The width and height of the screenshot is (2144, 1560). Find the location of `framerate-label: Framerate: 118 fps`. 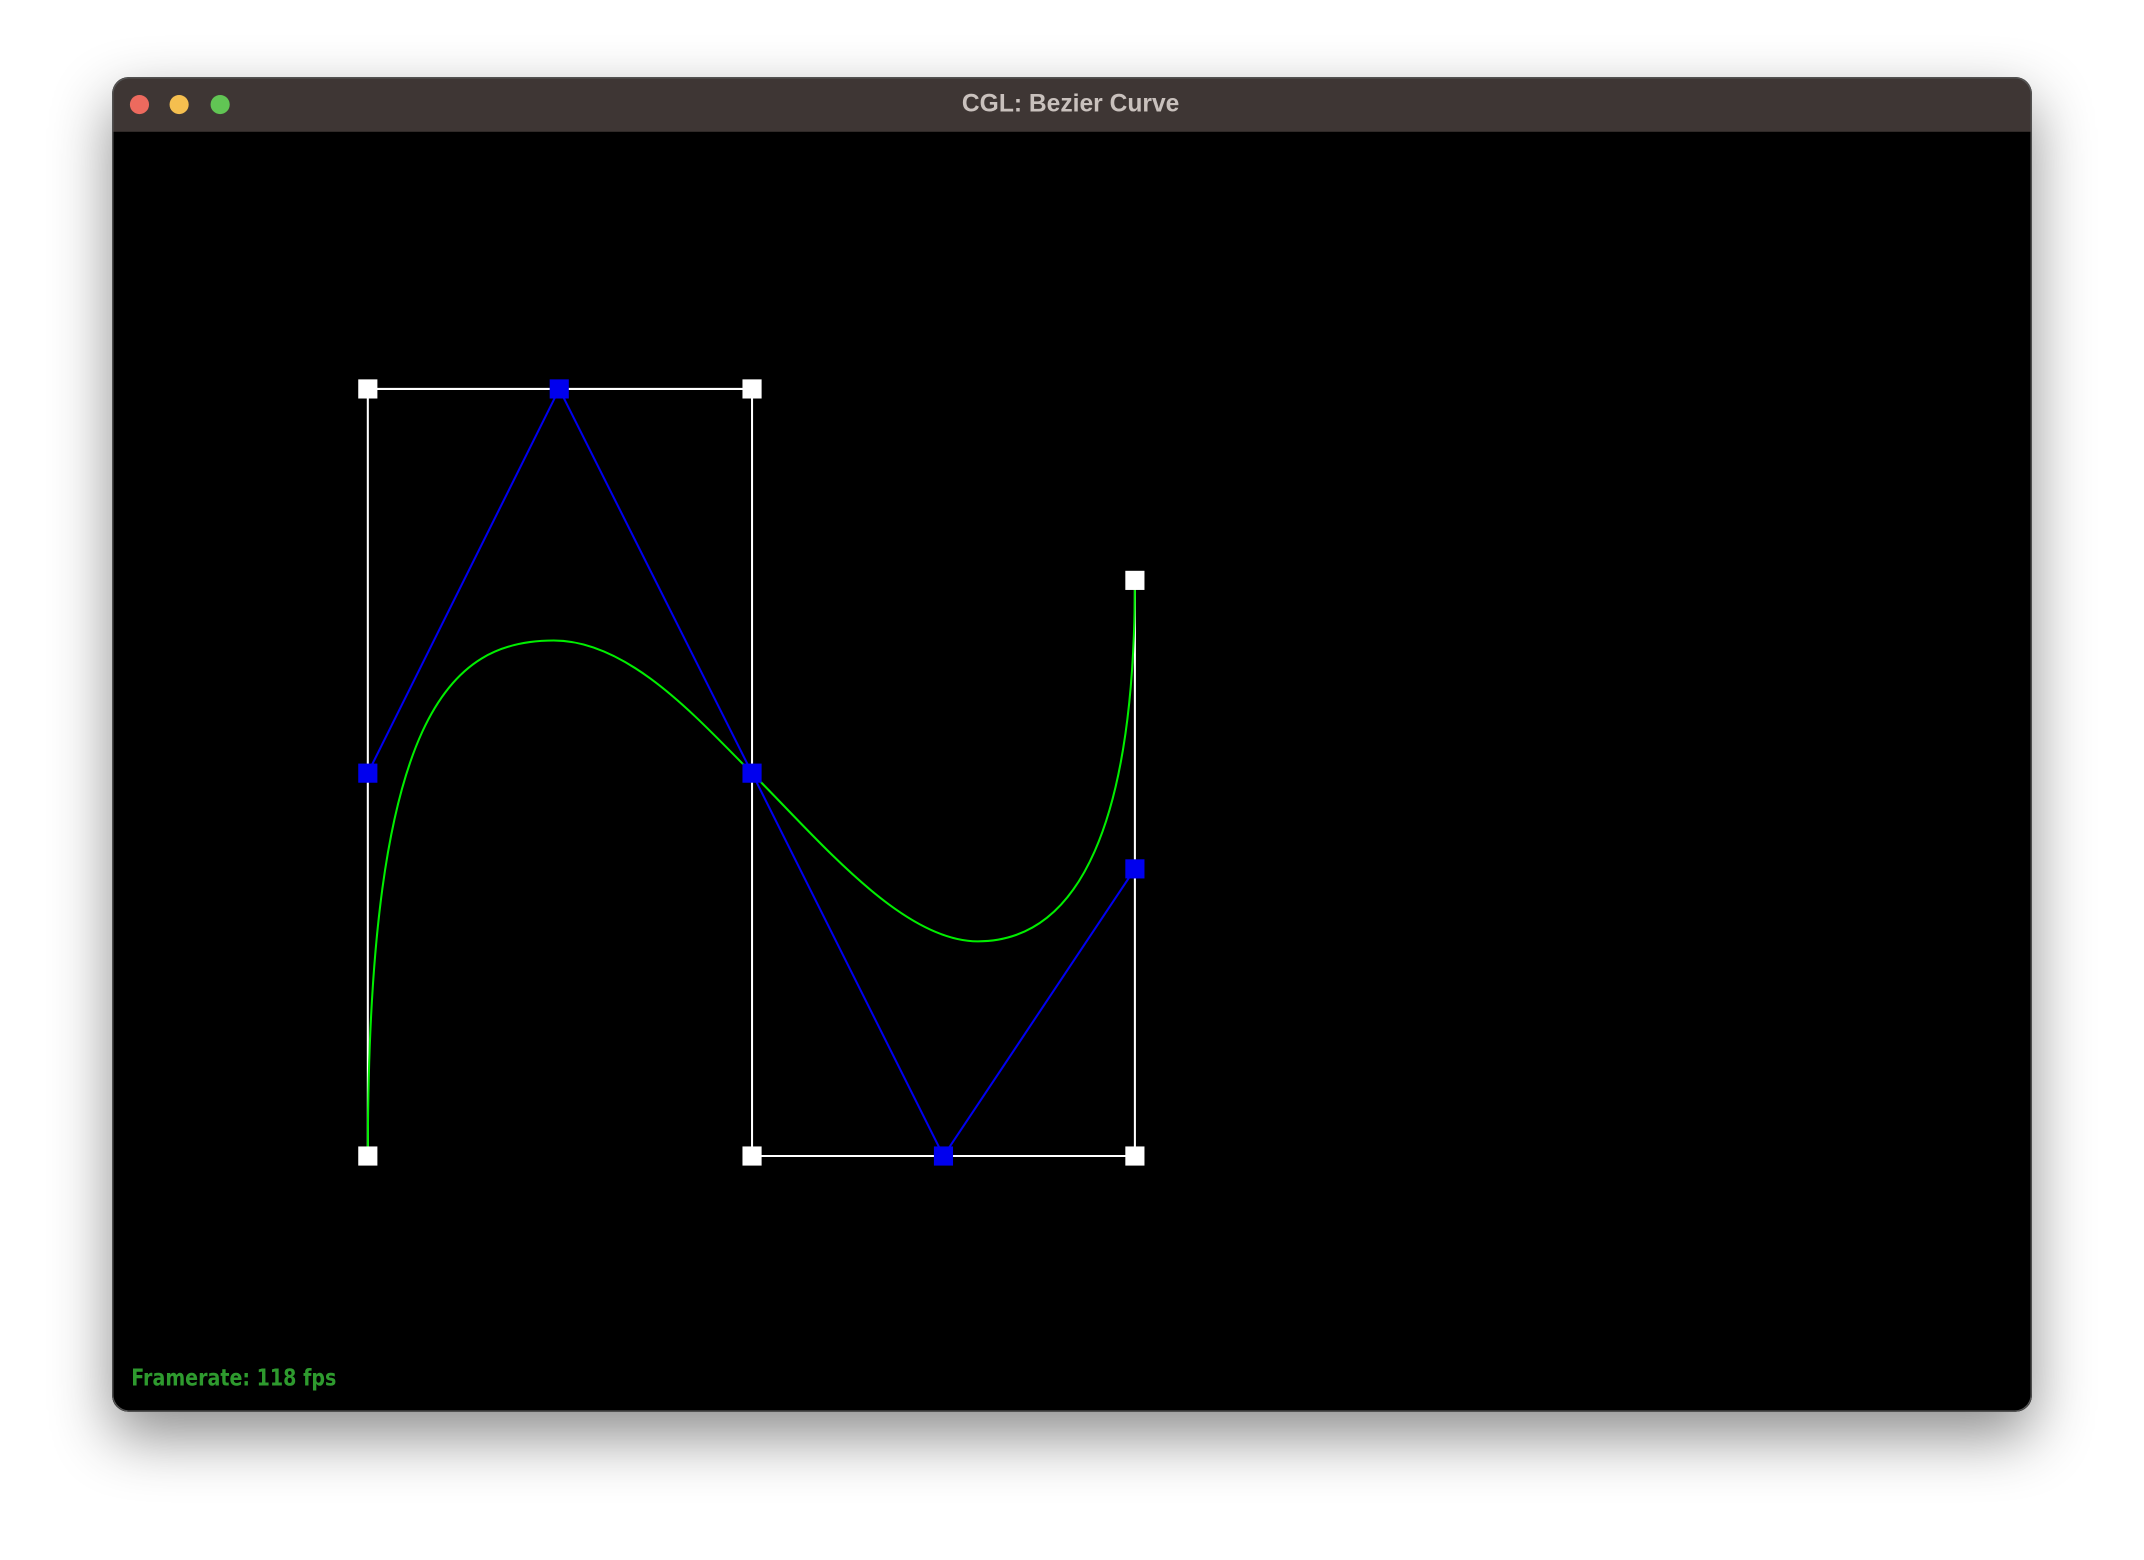

framerate-label: Framerate: 118 fps is located at coordinates (233, 1378).